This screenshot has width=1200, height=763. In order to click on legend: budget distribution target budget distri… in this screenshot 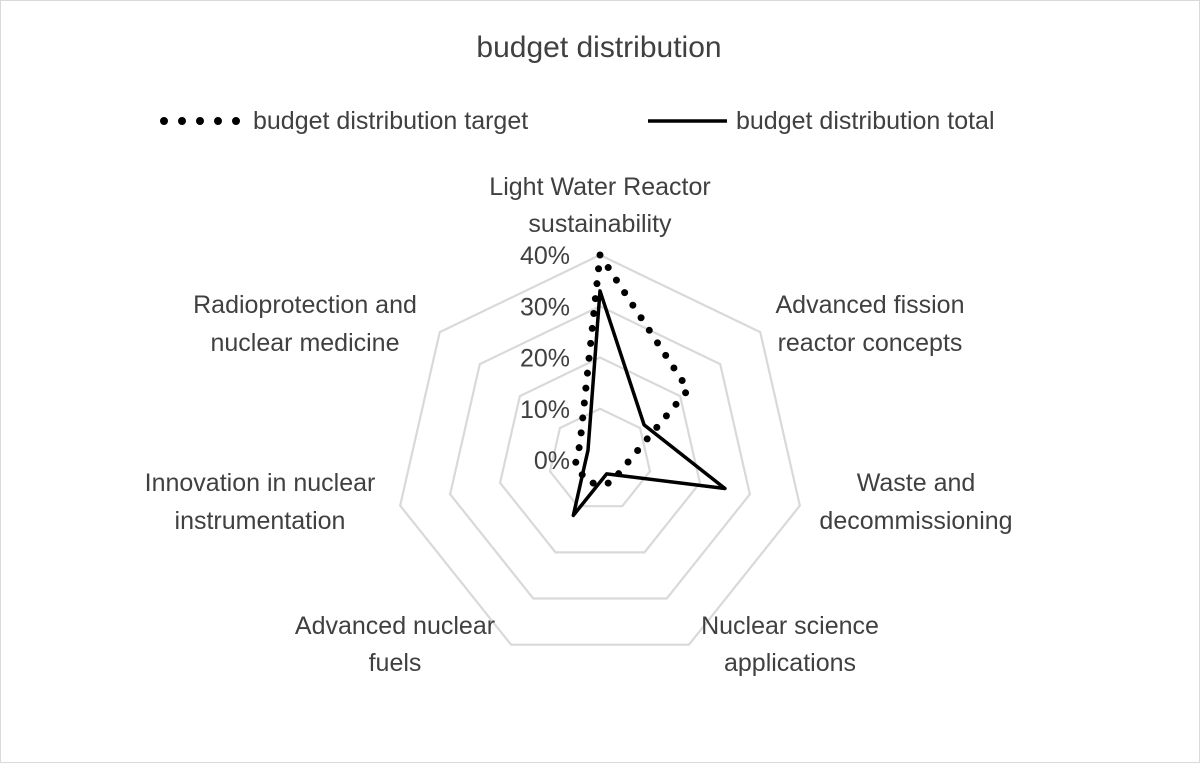, I will do `click(577, 121)`.